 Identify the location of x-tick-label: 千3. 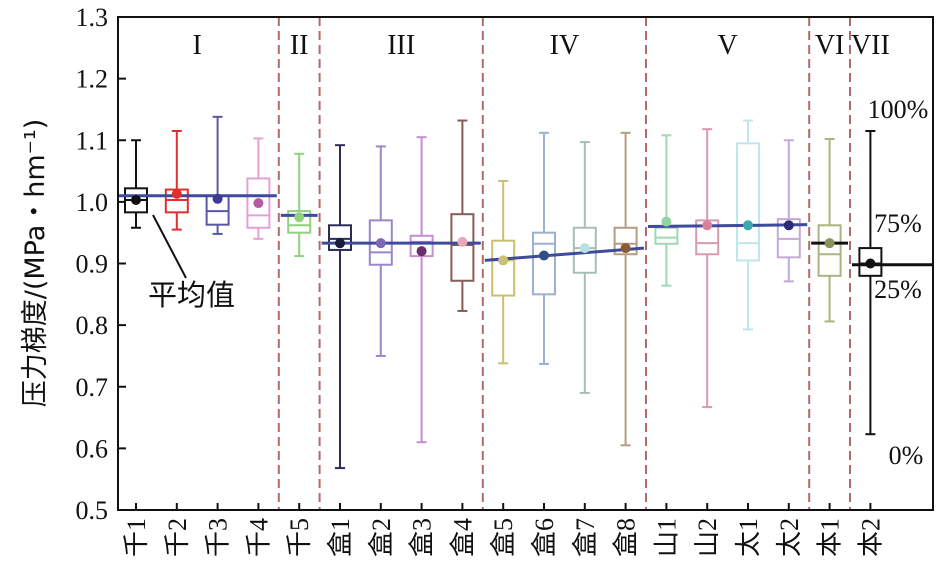
(218, 537).